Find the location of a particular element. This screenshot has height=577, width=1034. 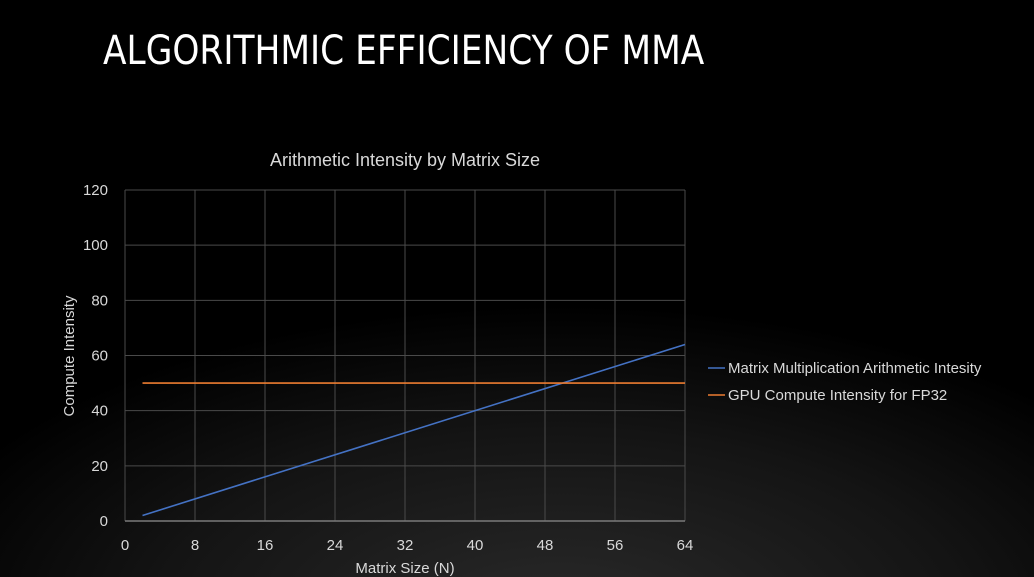

chart-title: Arithmetic Intensity by Matrix Size is located at coordinates (405, 160).